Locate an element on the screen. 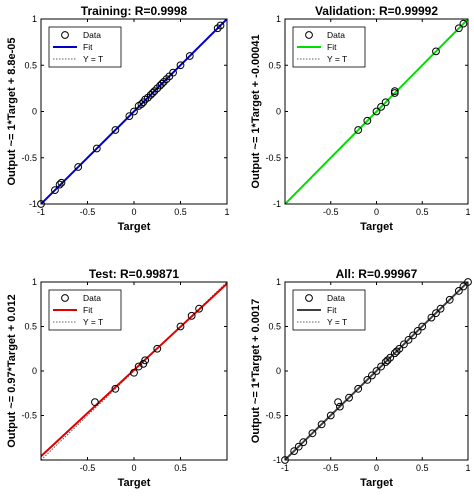 The image size is (474, 502). y-axis-label: Output ~= 0.97*Target + 0.012 is located at coordinates (12, 371).